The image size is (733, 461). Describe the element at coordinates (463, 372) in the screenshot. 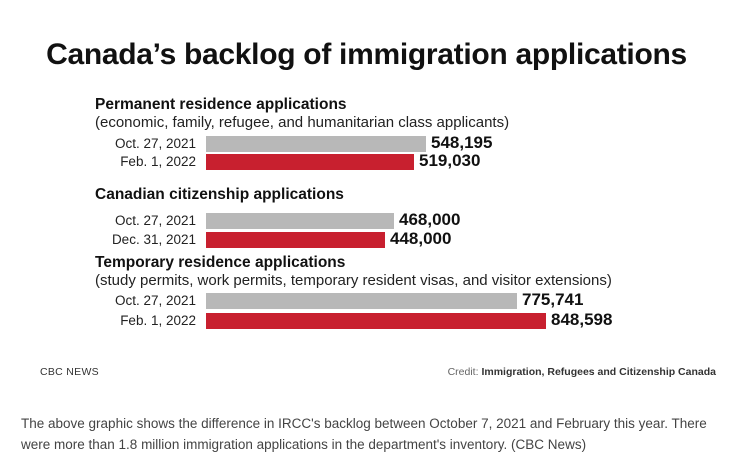

I see `credit-prefix: Credit:` at that location.